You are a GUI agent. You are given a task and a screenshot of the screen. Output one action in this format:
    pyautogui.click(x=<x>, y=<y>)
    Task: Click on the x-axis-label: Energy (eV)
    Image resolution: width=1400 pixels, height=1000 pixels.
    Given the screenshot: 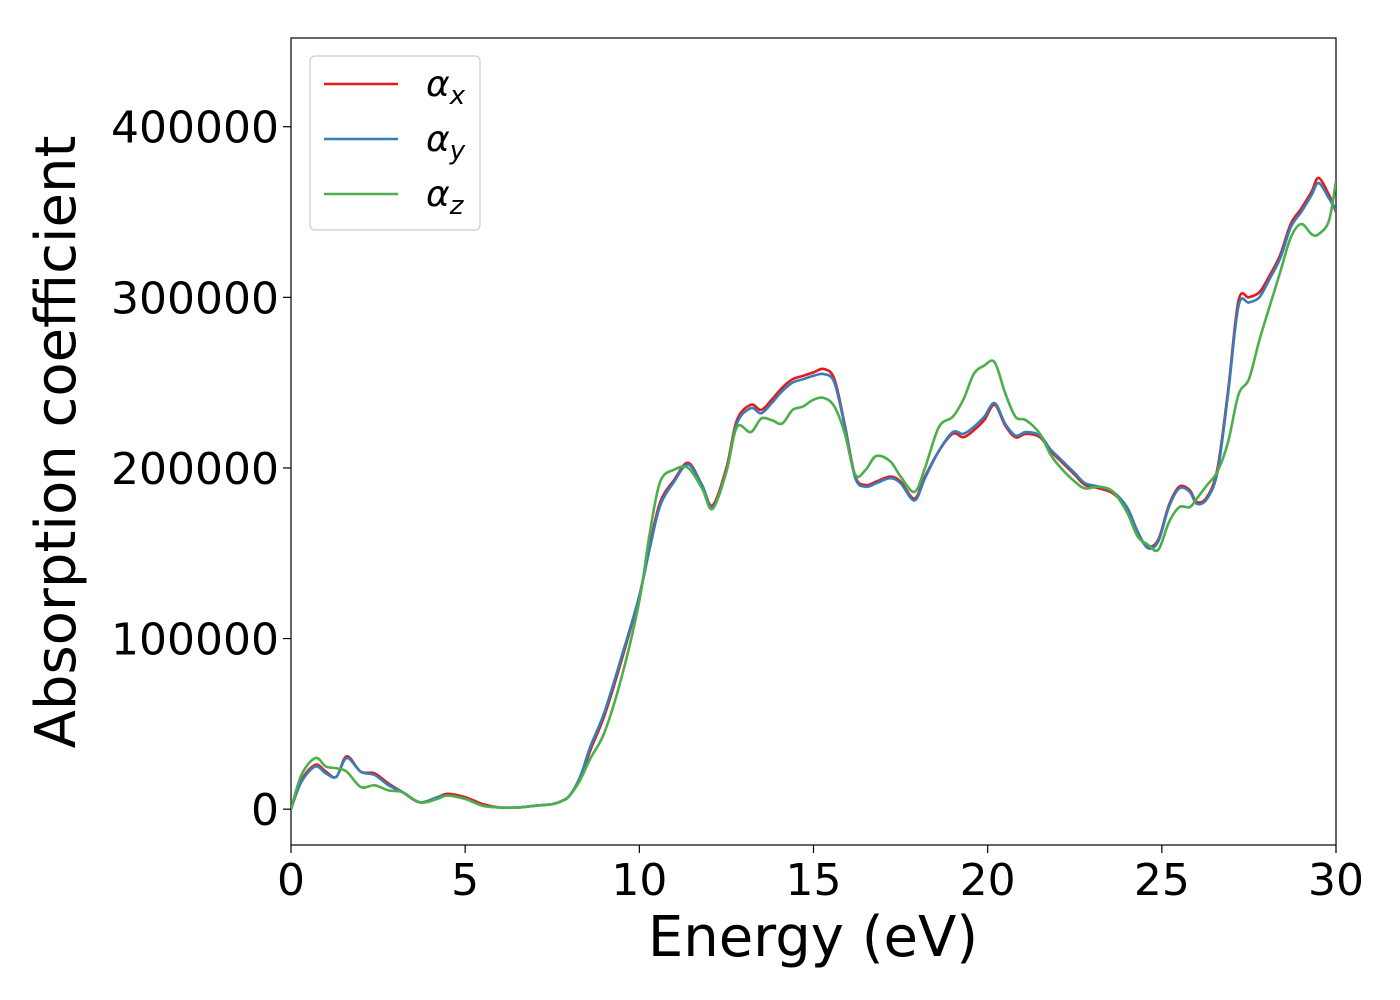 What is the action you would take?
    pyautogui.click(x=813, y=937)
    